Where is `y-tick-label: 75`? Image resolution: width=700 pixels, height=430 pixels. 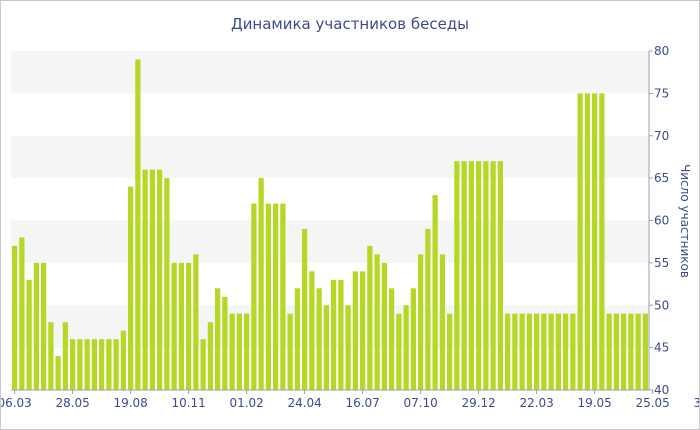 y-tick-label: 75 is located at coordinates (661, 93).